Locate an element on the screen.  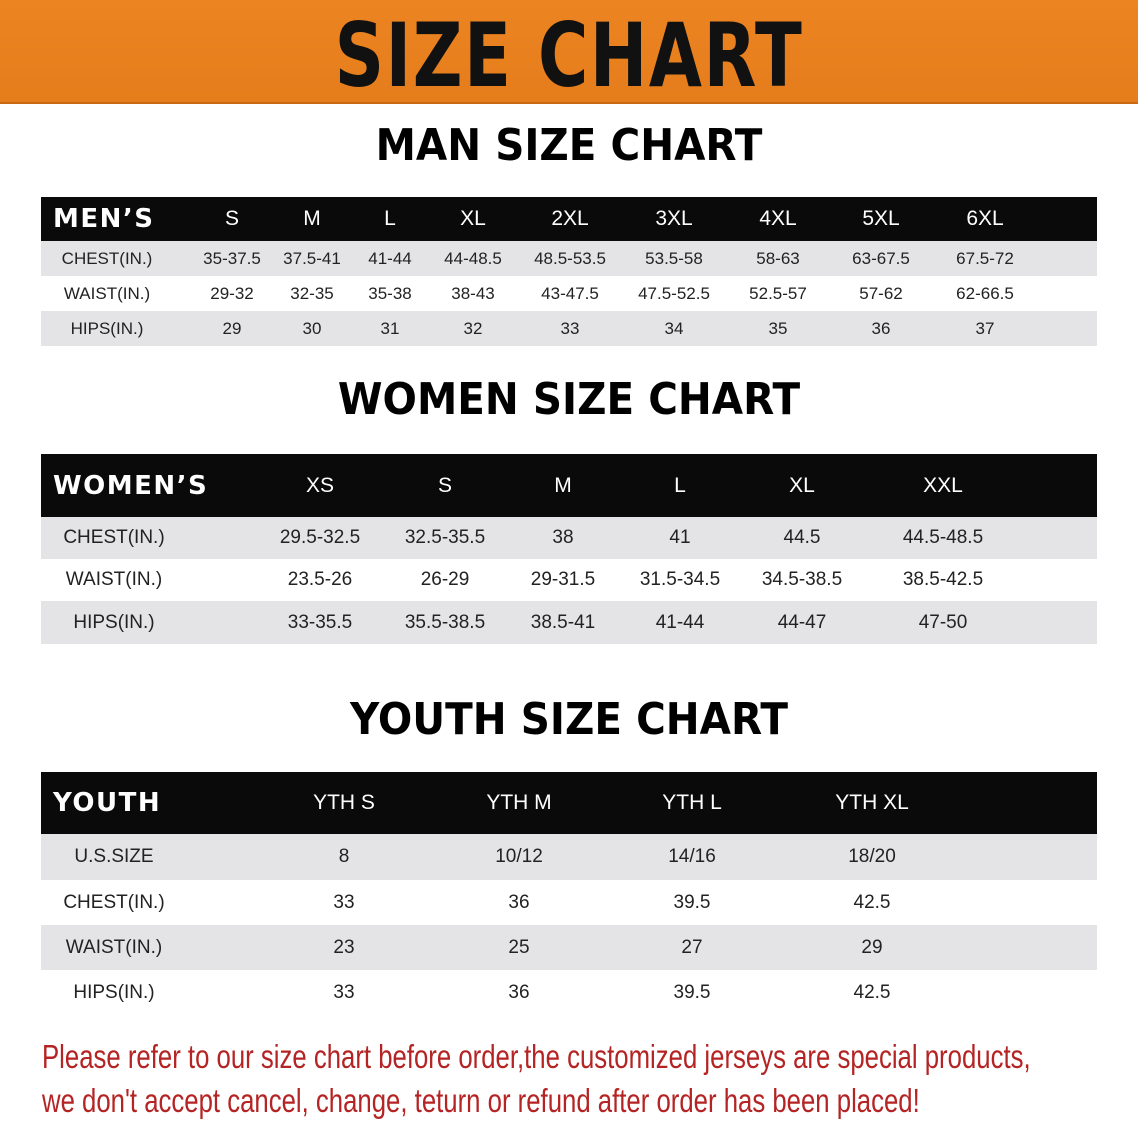
size-column-header: YTH L is located at coordinates (692, 802).